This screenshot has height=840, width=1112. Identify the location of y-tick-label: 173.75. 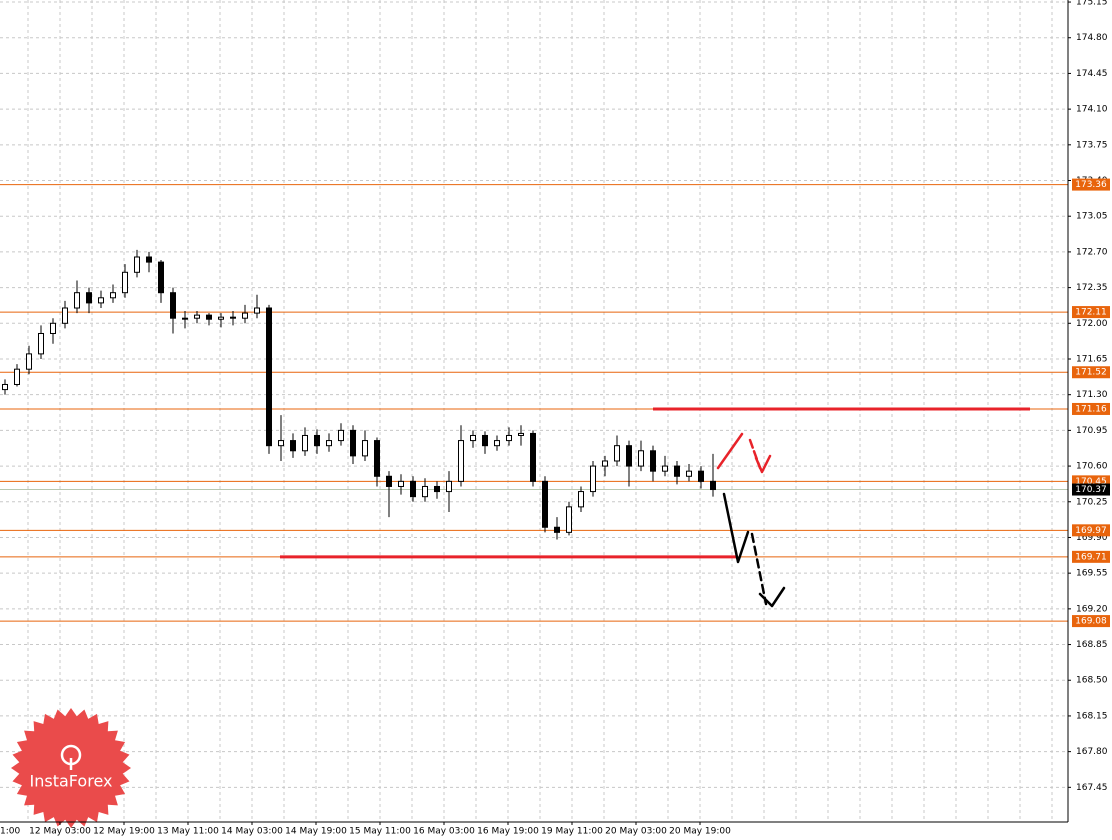
(1092, 145).